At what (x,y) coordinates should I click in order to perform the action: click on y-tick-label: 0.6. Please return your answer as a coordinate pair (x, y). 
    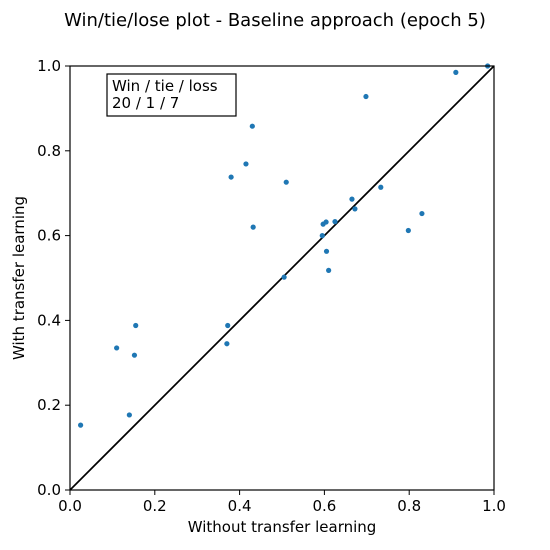
    Looking at the image, I should click on (49, 236).